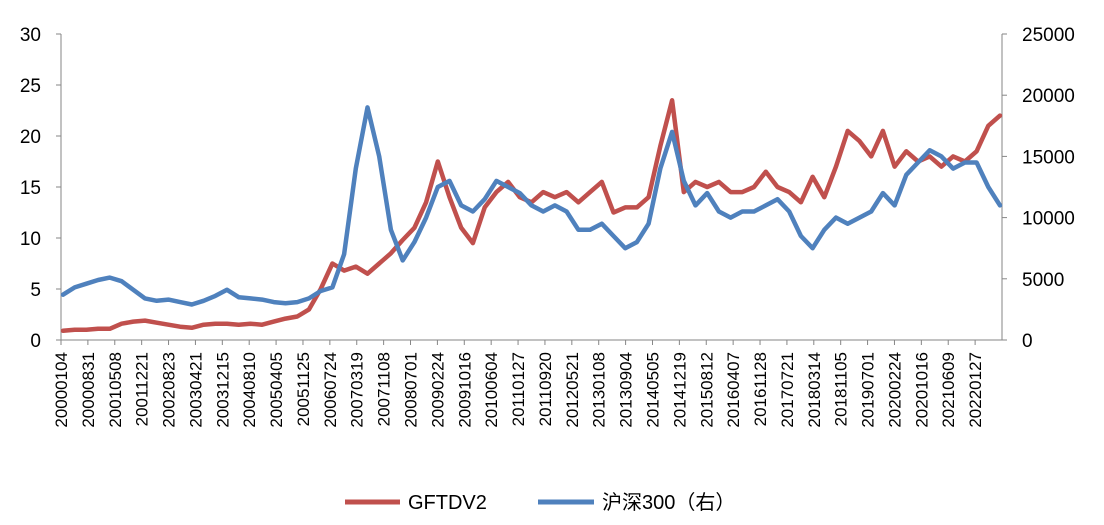 Image resolution: width=1104 pixels, height=525 pixels. What do you see at coordinates (61, 390) in the screenshot?
I see `x-tick-label: 20000104` at bounding box center [61, 390].